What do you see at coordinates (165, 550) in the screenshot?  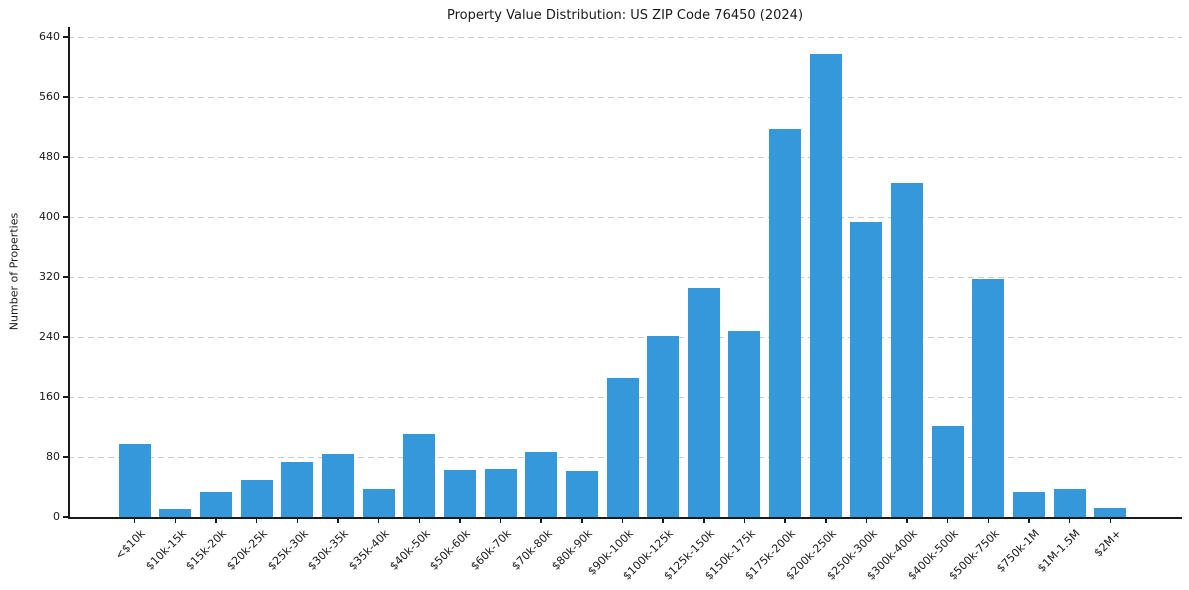 I see `x-tick-label: $10k-15k` at bounding box center [165, 550].